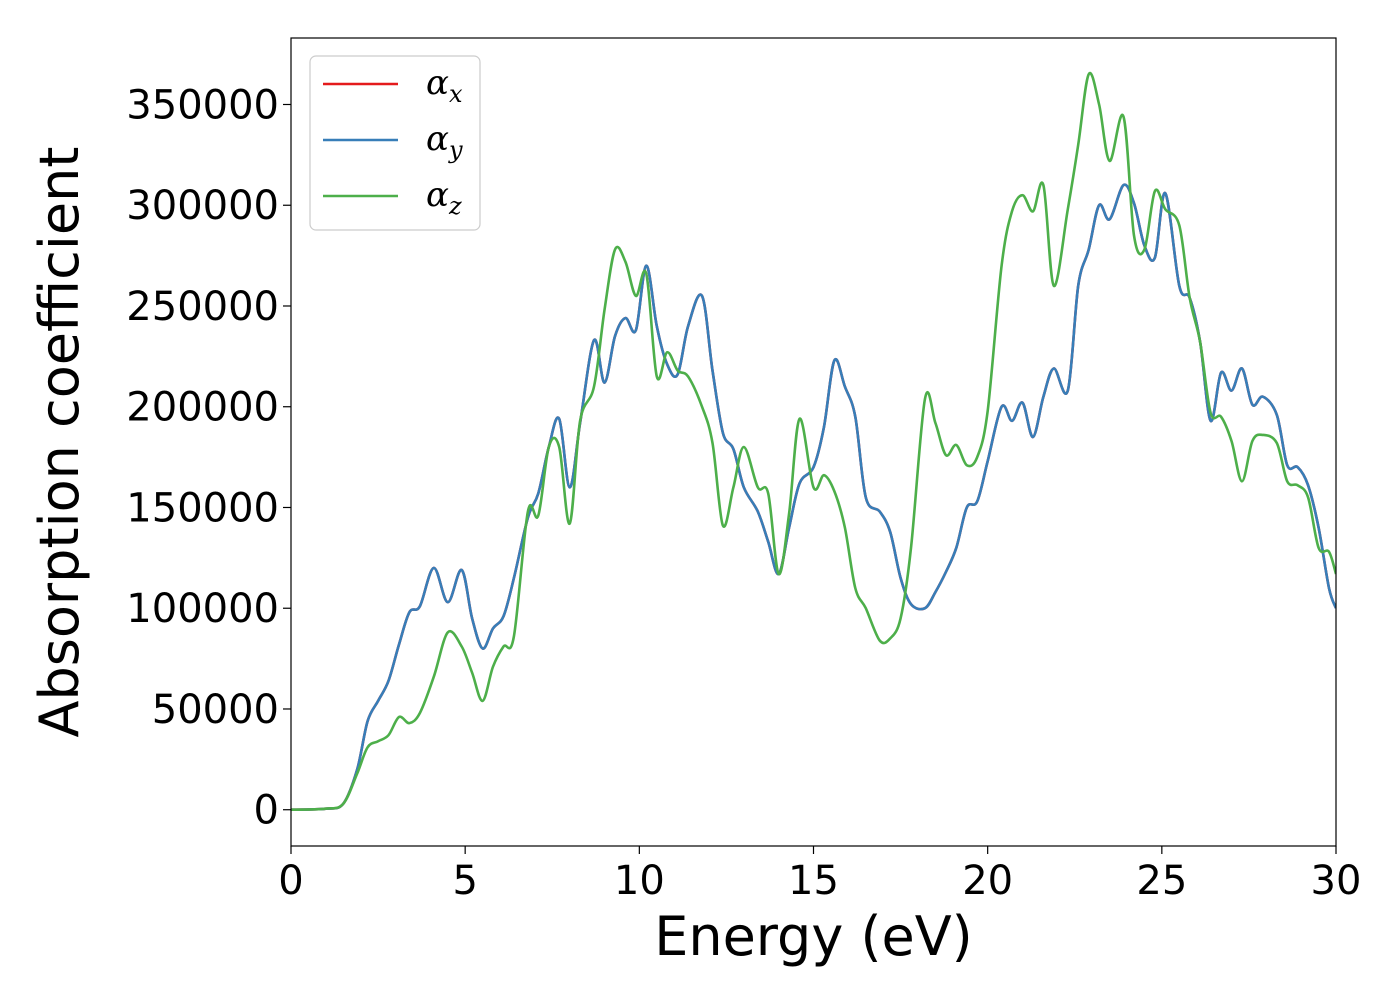 Image resolution: width=1400 pixels, height=1000 pixels. Describe the element at coordinates (215, 710) in the screenshot. I see `y-tick-label: 50000` at that location.